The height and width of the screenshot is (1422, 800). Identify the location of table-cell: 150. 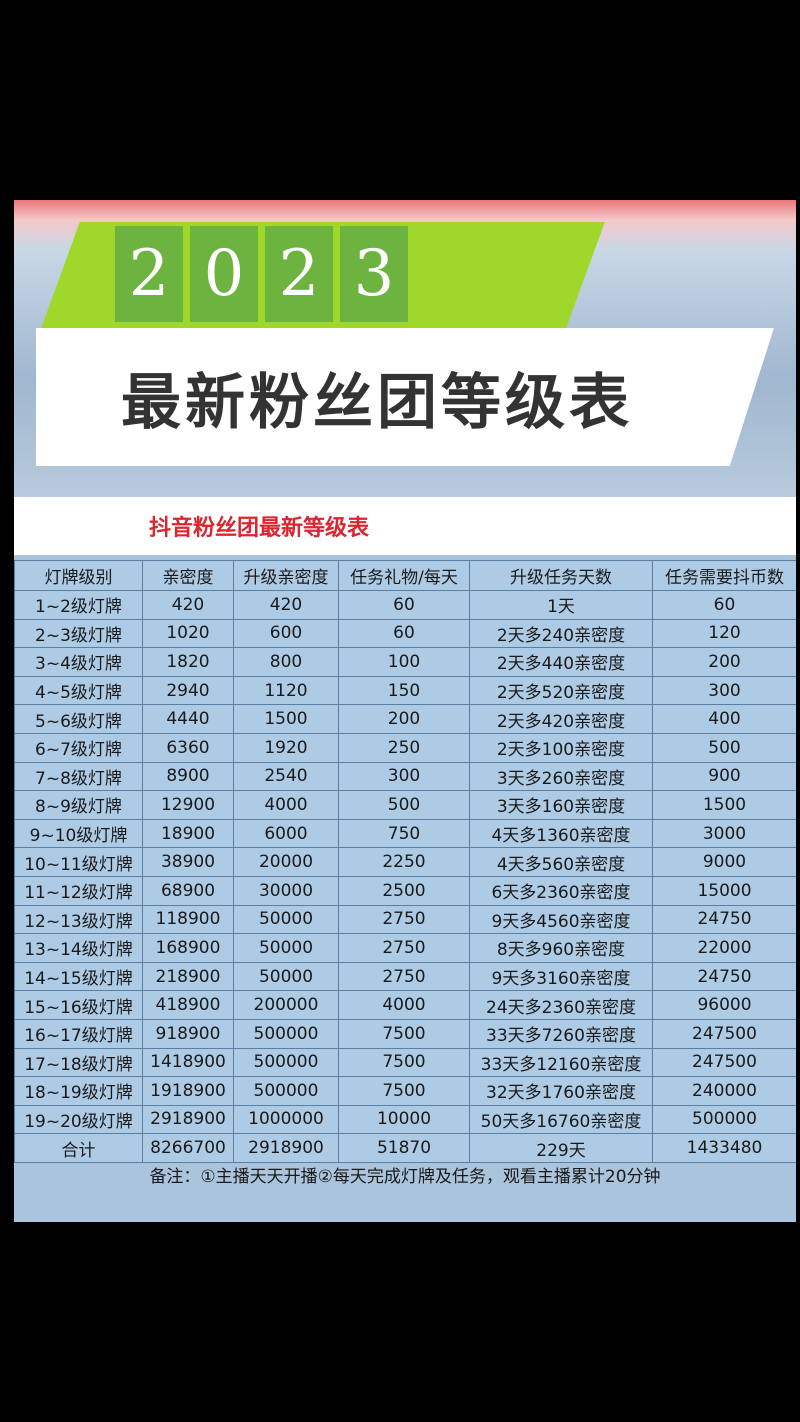
(404, 690).